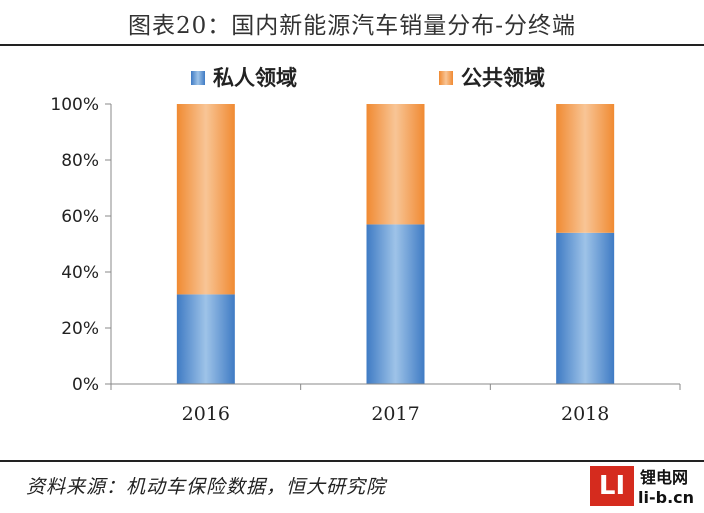 Image resolution: width=704 pixels, height=513 pixels. I want to click on legend-swatch-public, so click(446, 78).